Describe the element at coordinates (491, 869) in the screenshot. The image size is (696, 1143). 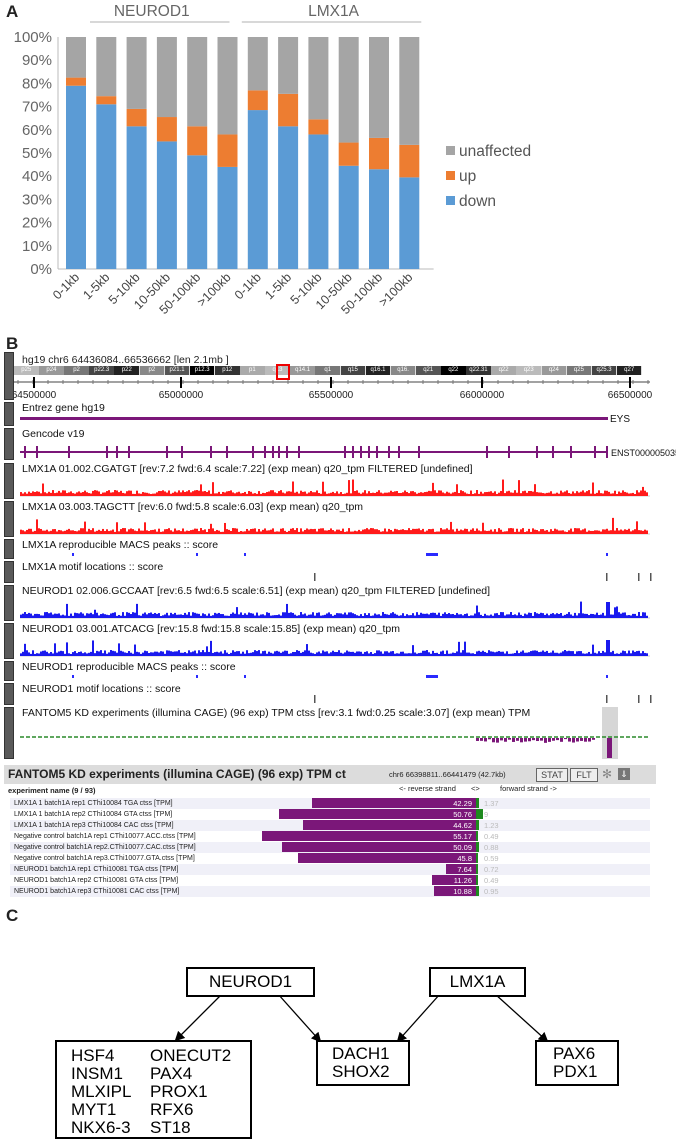
I see `forward-value: 0.72` at that location.